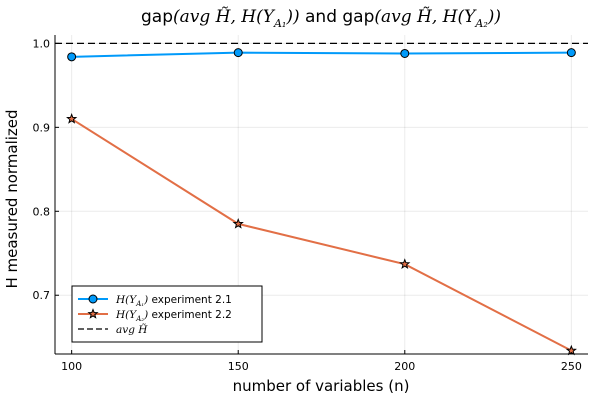 The image size is (600, 400). I want to click on legend-label: H(YA₂) experiment 2.2, so click(173, 316).